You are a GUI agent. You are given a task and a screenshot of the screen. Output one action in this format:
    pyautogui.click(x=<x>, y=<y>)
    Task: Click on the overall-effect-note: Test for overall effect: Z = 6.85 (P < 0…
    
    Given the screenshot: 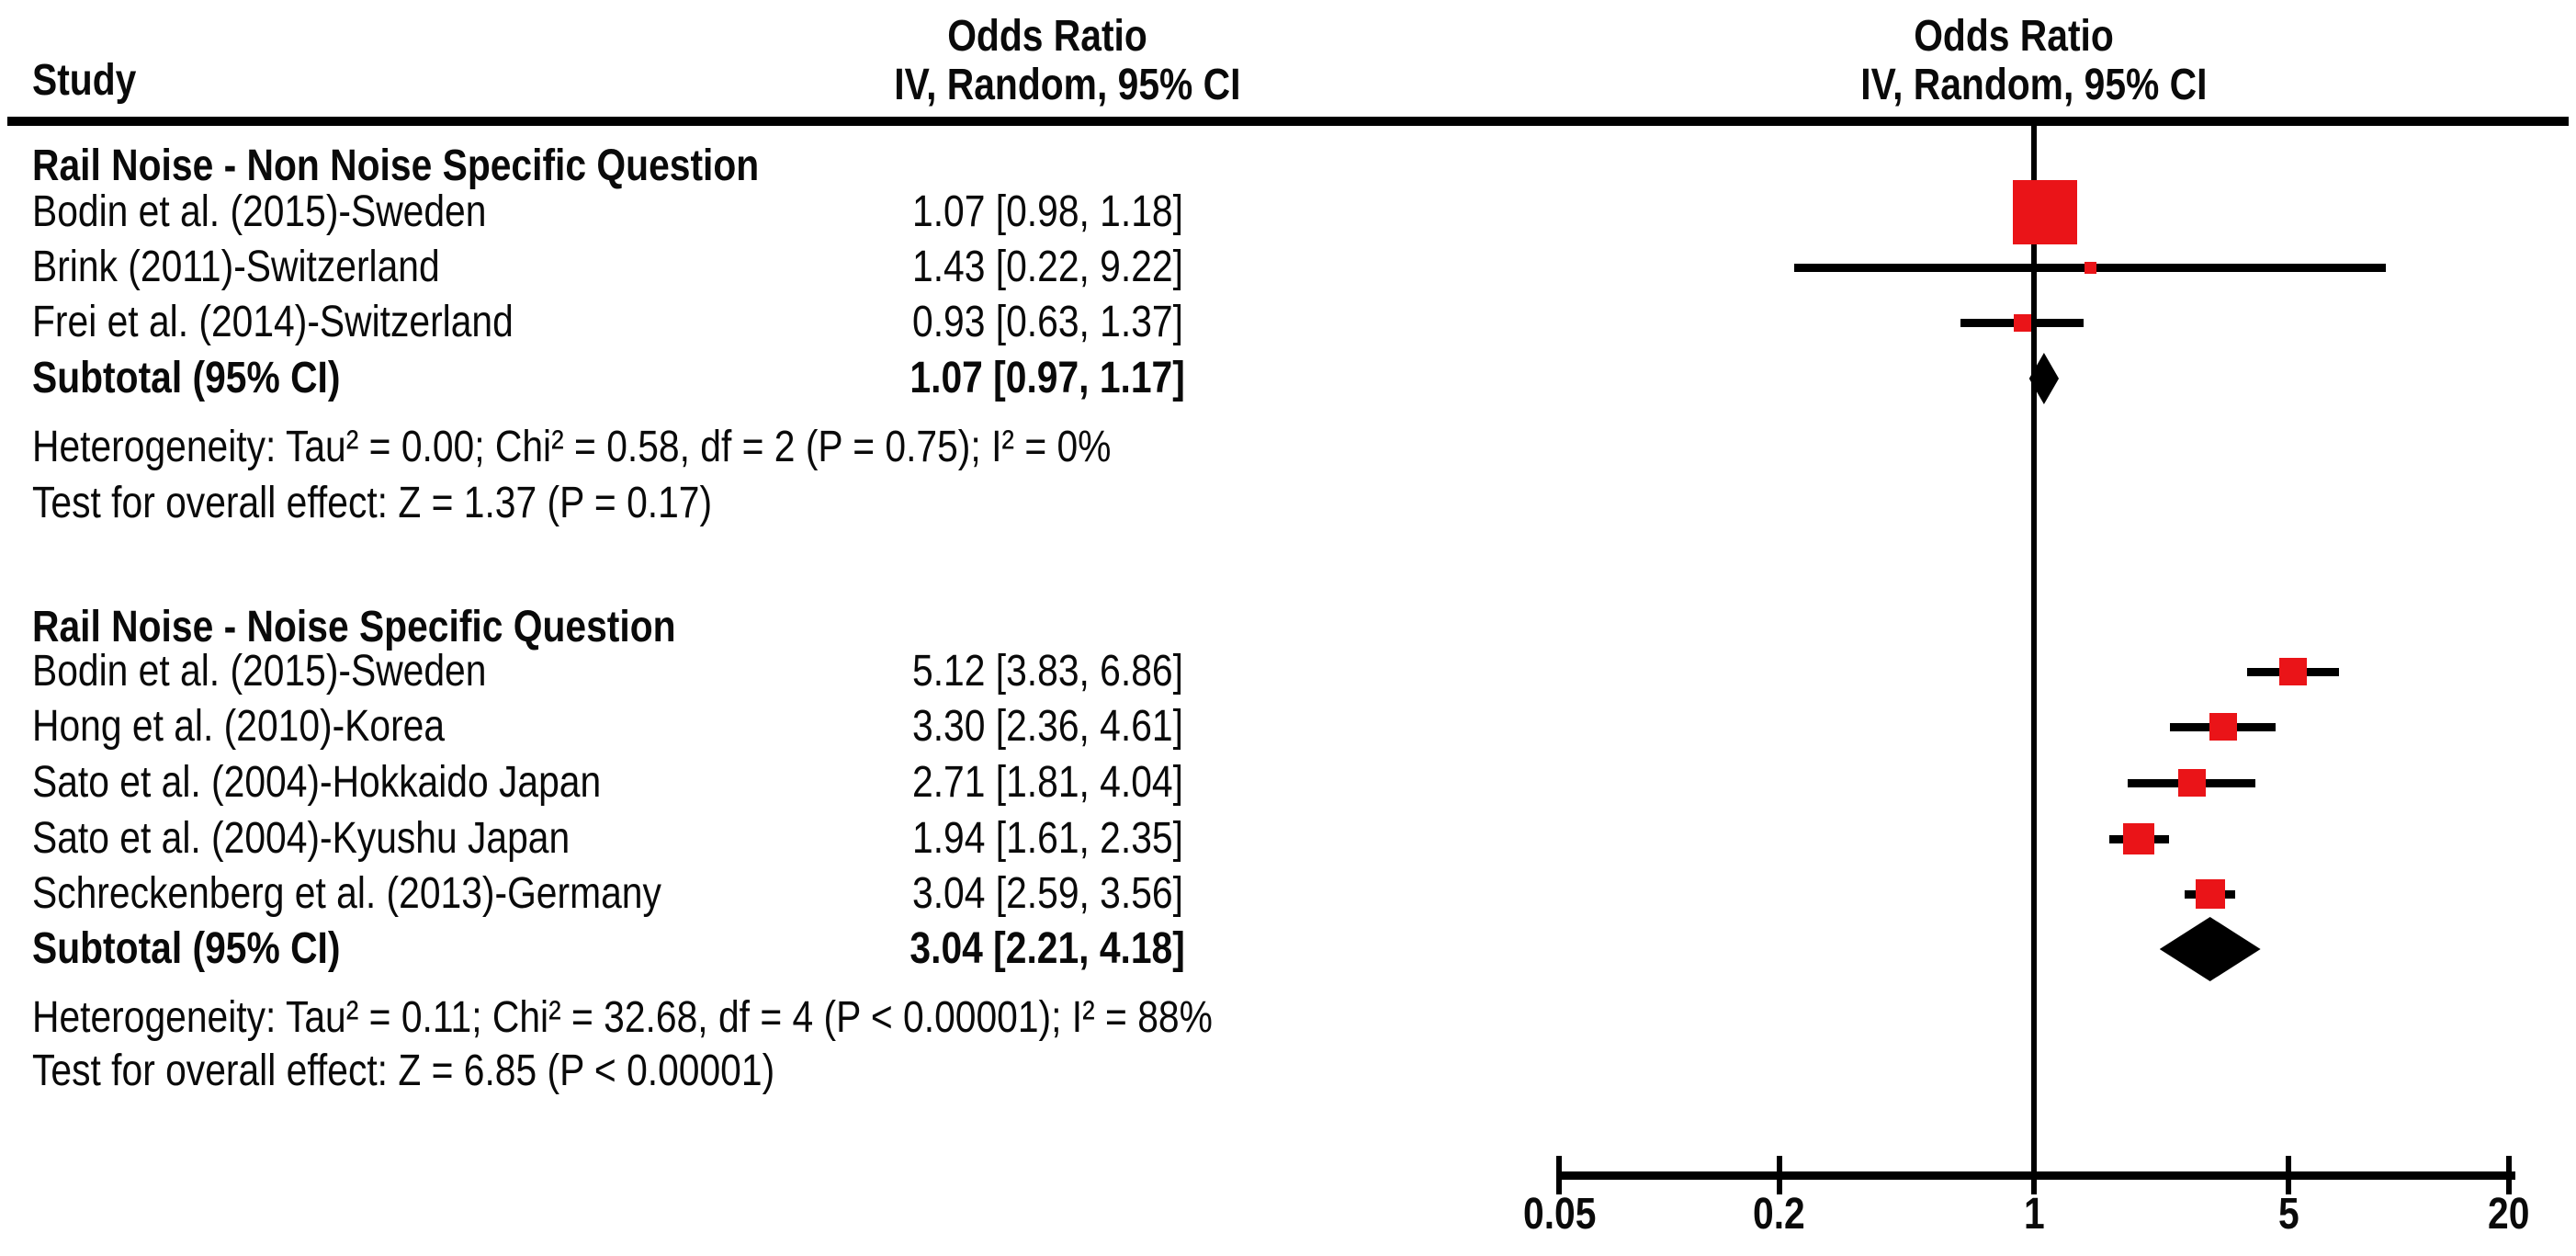 What is the action you would take?
    pyautogui.click(x=403, y=1071)
    